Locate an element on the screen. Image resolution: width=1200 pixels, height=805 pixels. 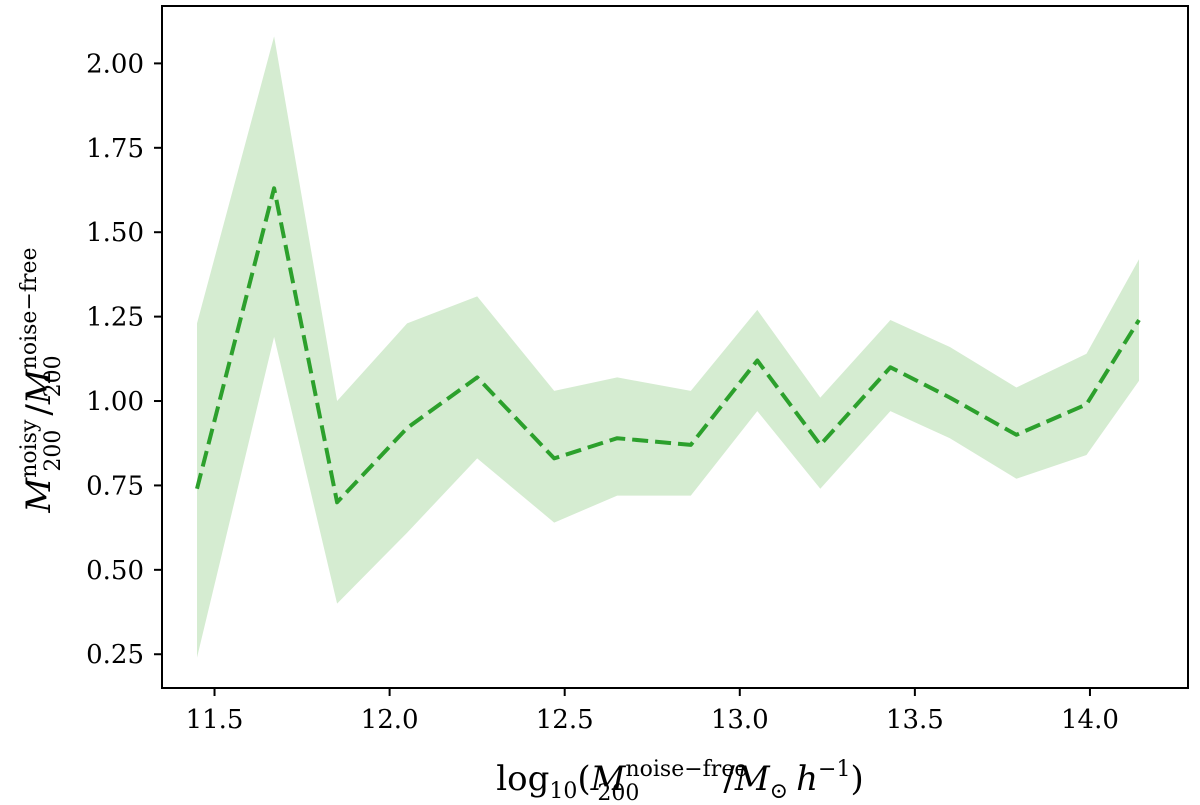
y-label-den-sup: noise−free is located at coordinates (29, 308).